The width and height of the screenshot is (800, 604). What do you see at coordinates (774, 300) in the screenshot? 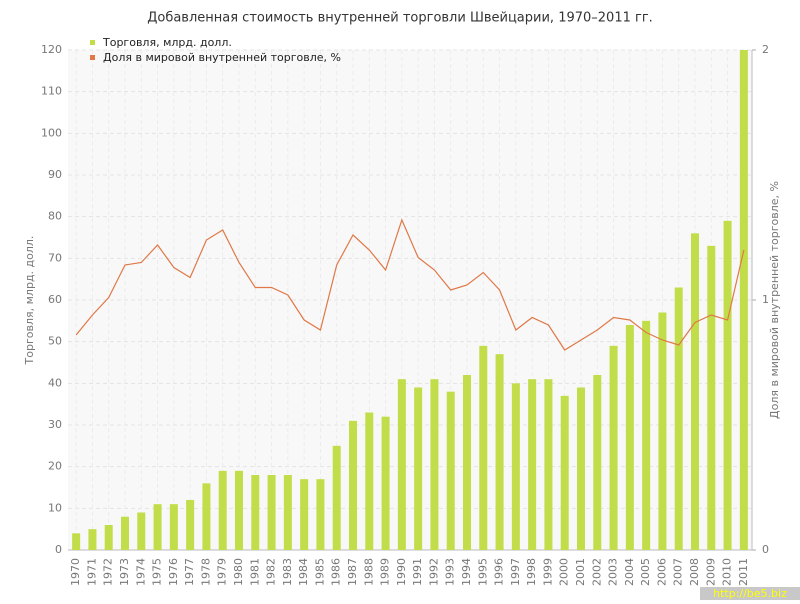
I see `y2-axis-label: Доля в мировой внутренней торговле, %` at bounding box center [774, 300].